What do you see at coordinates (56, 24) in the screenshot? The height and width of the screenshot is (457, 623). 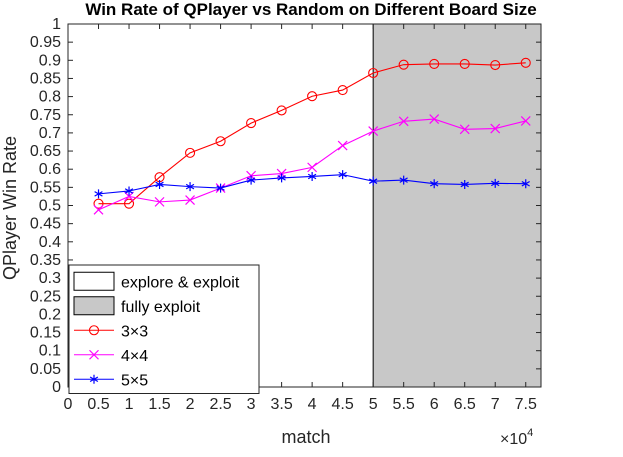 I see `y-tick-label: 1` at bounding box center [56, 24].